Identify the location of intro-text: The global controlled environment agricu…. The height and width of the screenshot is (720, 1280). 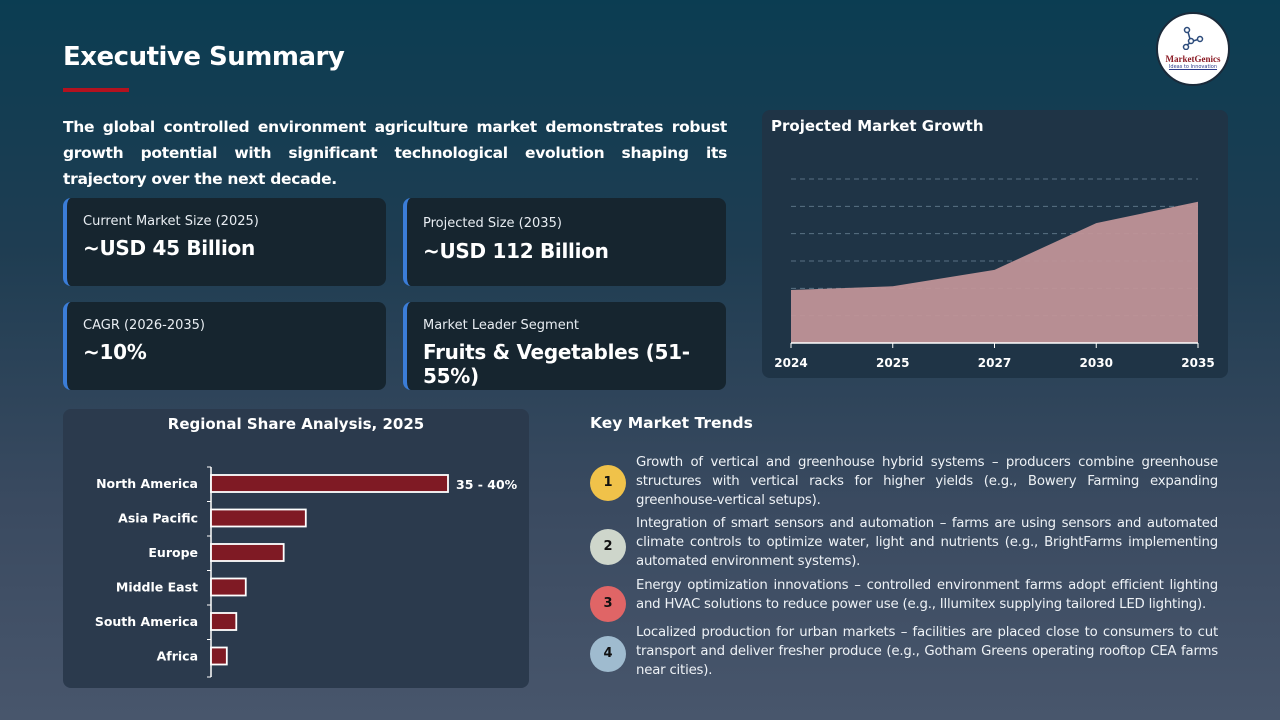
(395, 153).